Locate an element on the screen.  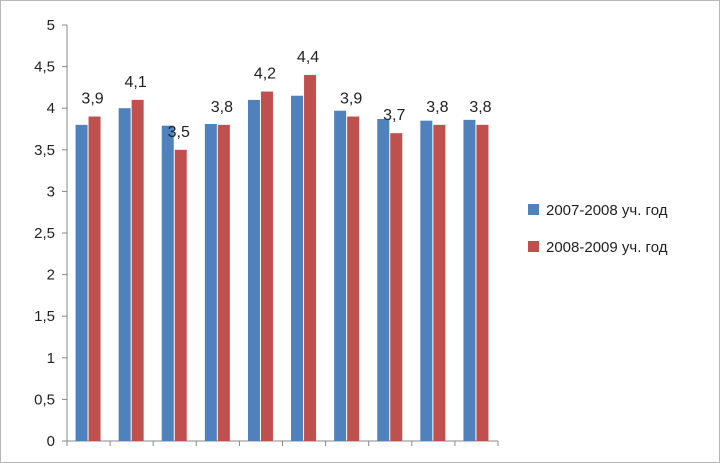
legend-label: 2007-2008 уч. год is located at coordinates (607, 210).